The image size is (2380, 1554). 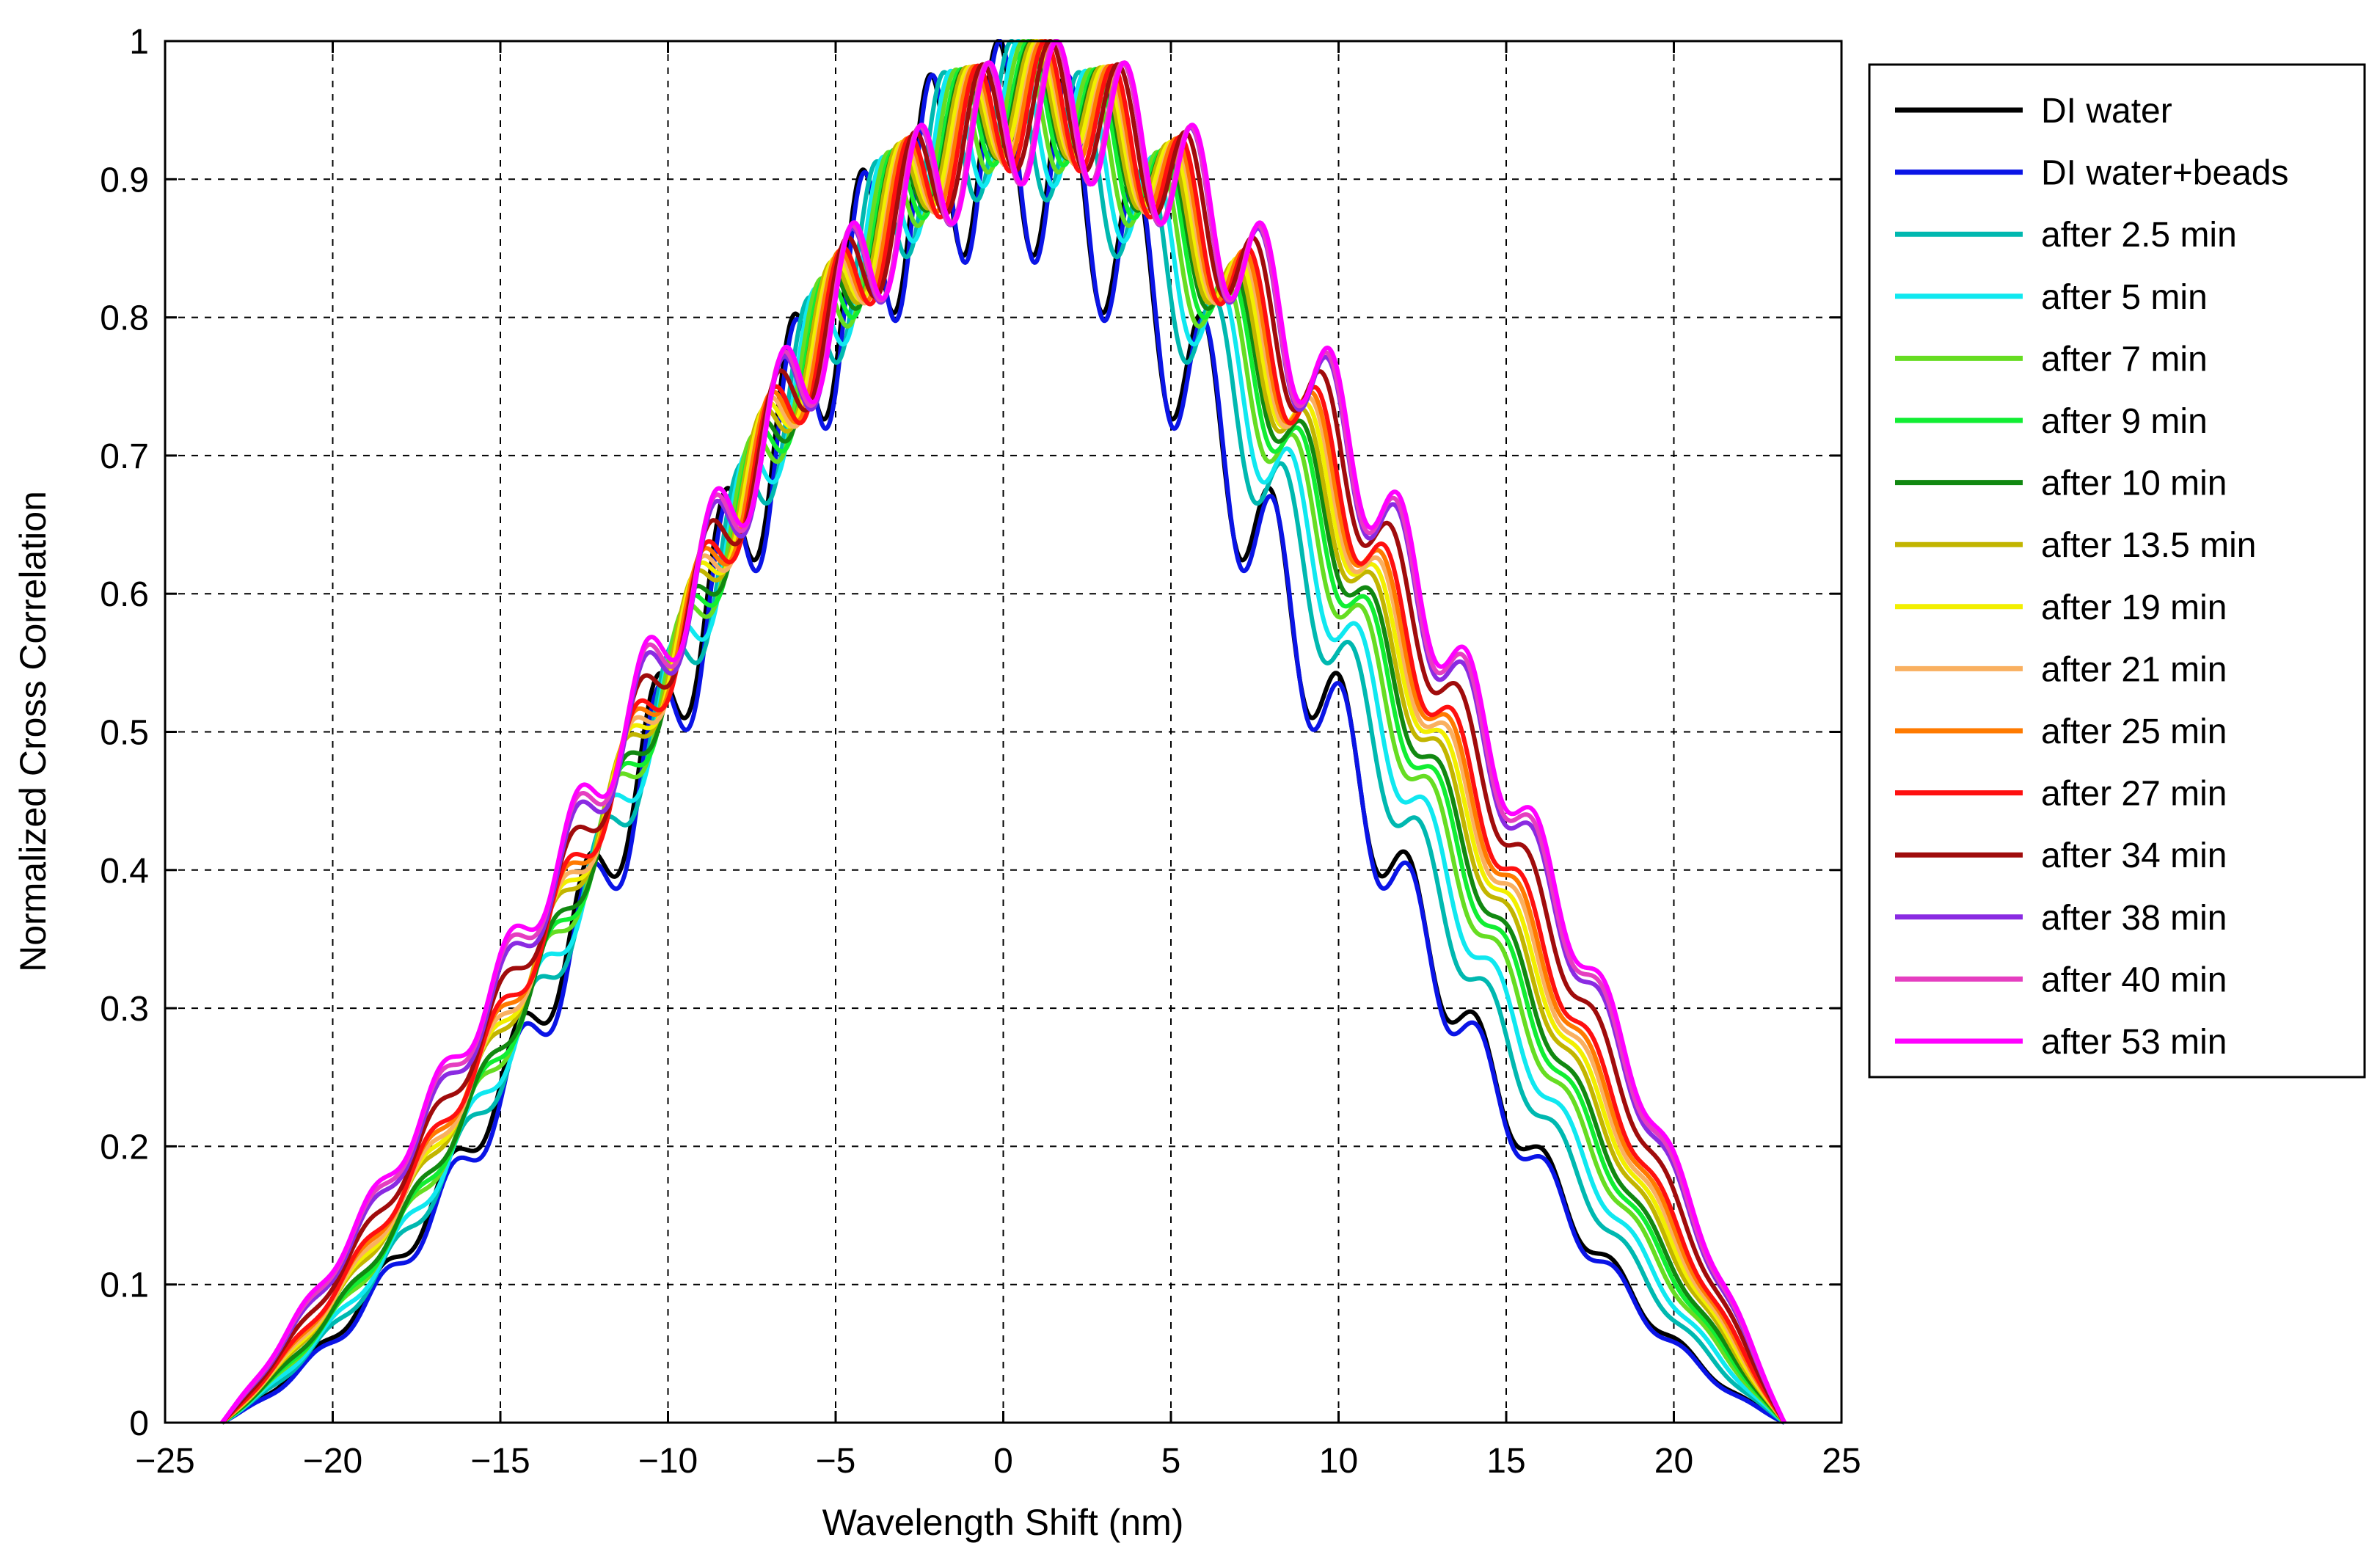 What do you see at coordinates (139, 1423) in the screenshot?
I see `y-tick-label: 0` at bounding box center [139, 1423].